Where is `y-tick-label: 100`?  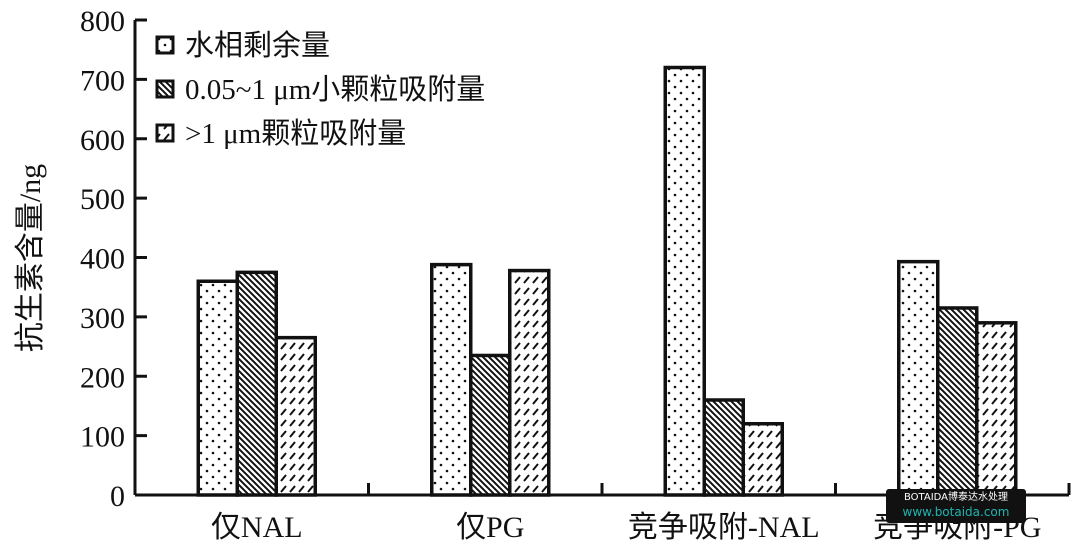
y-tick-label: 100 is located at coordinates (102, 437).